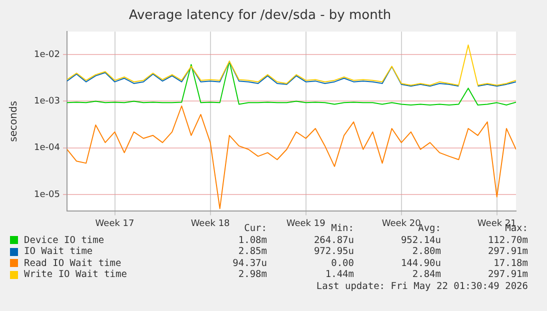  I want to click on chart-title: Average latency for /dev/sda - by month, so click(260, 16).